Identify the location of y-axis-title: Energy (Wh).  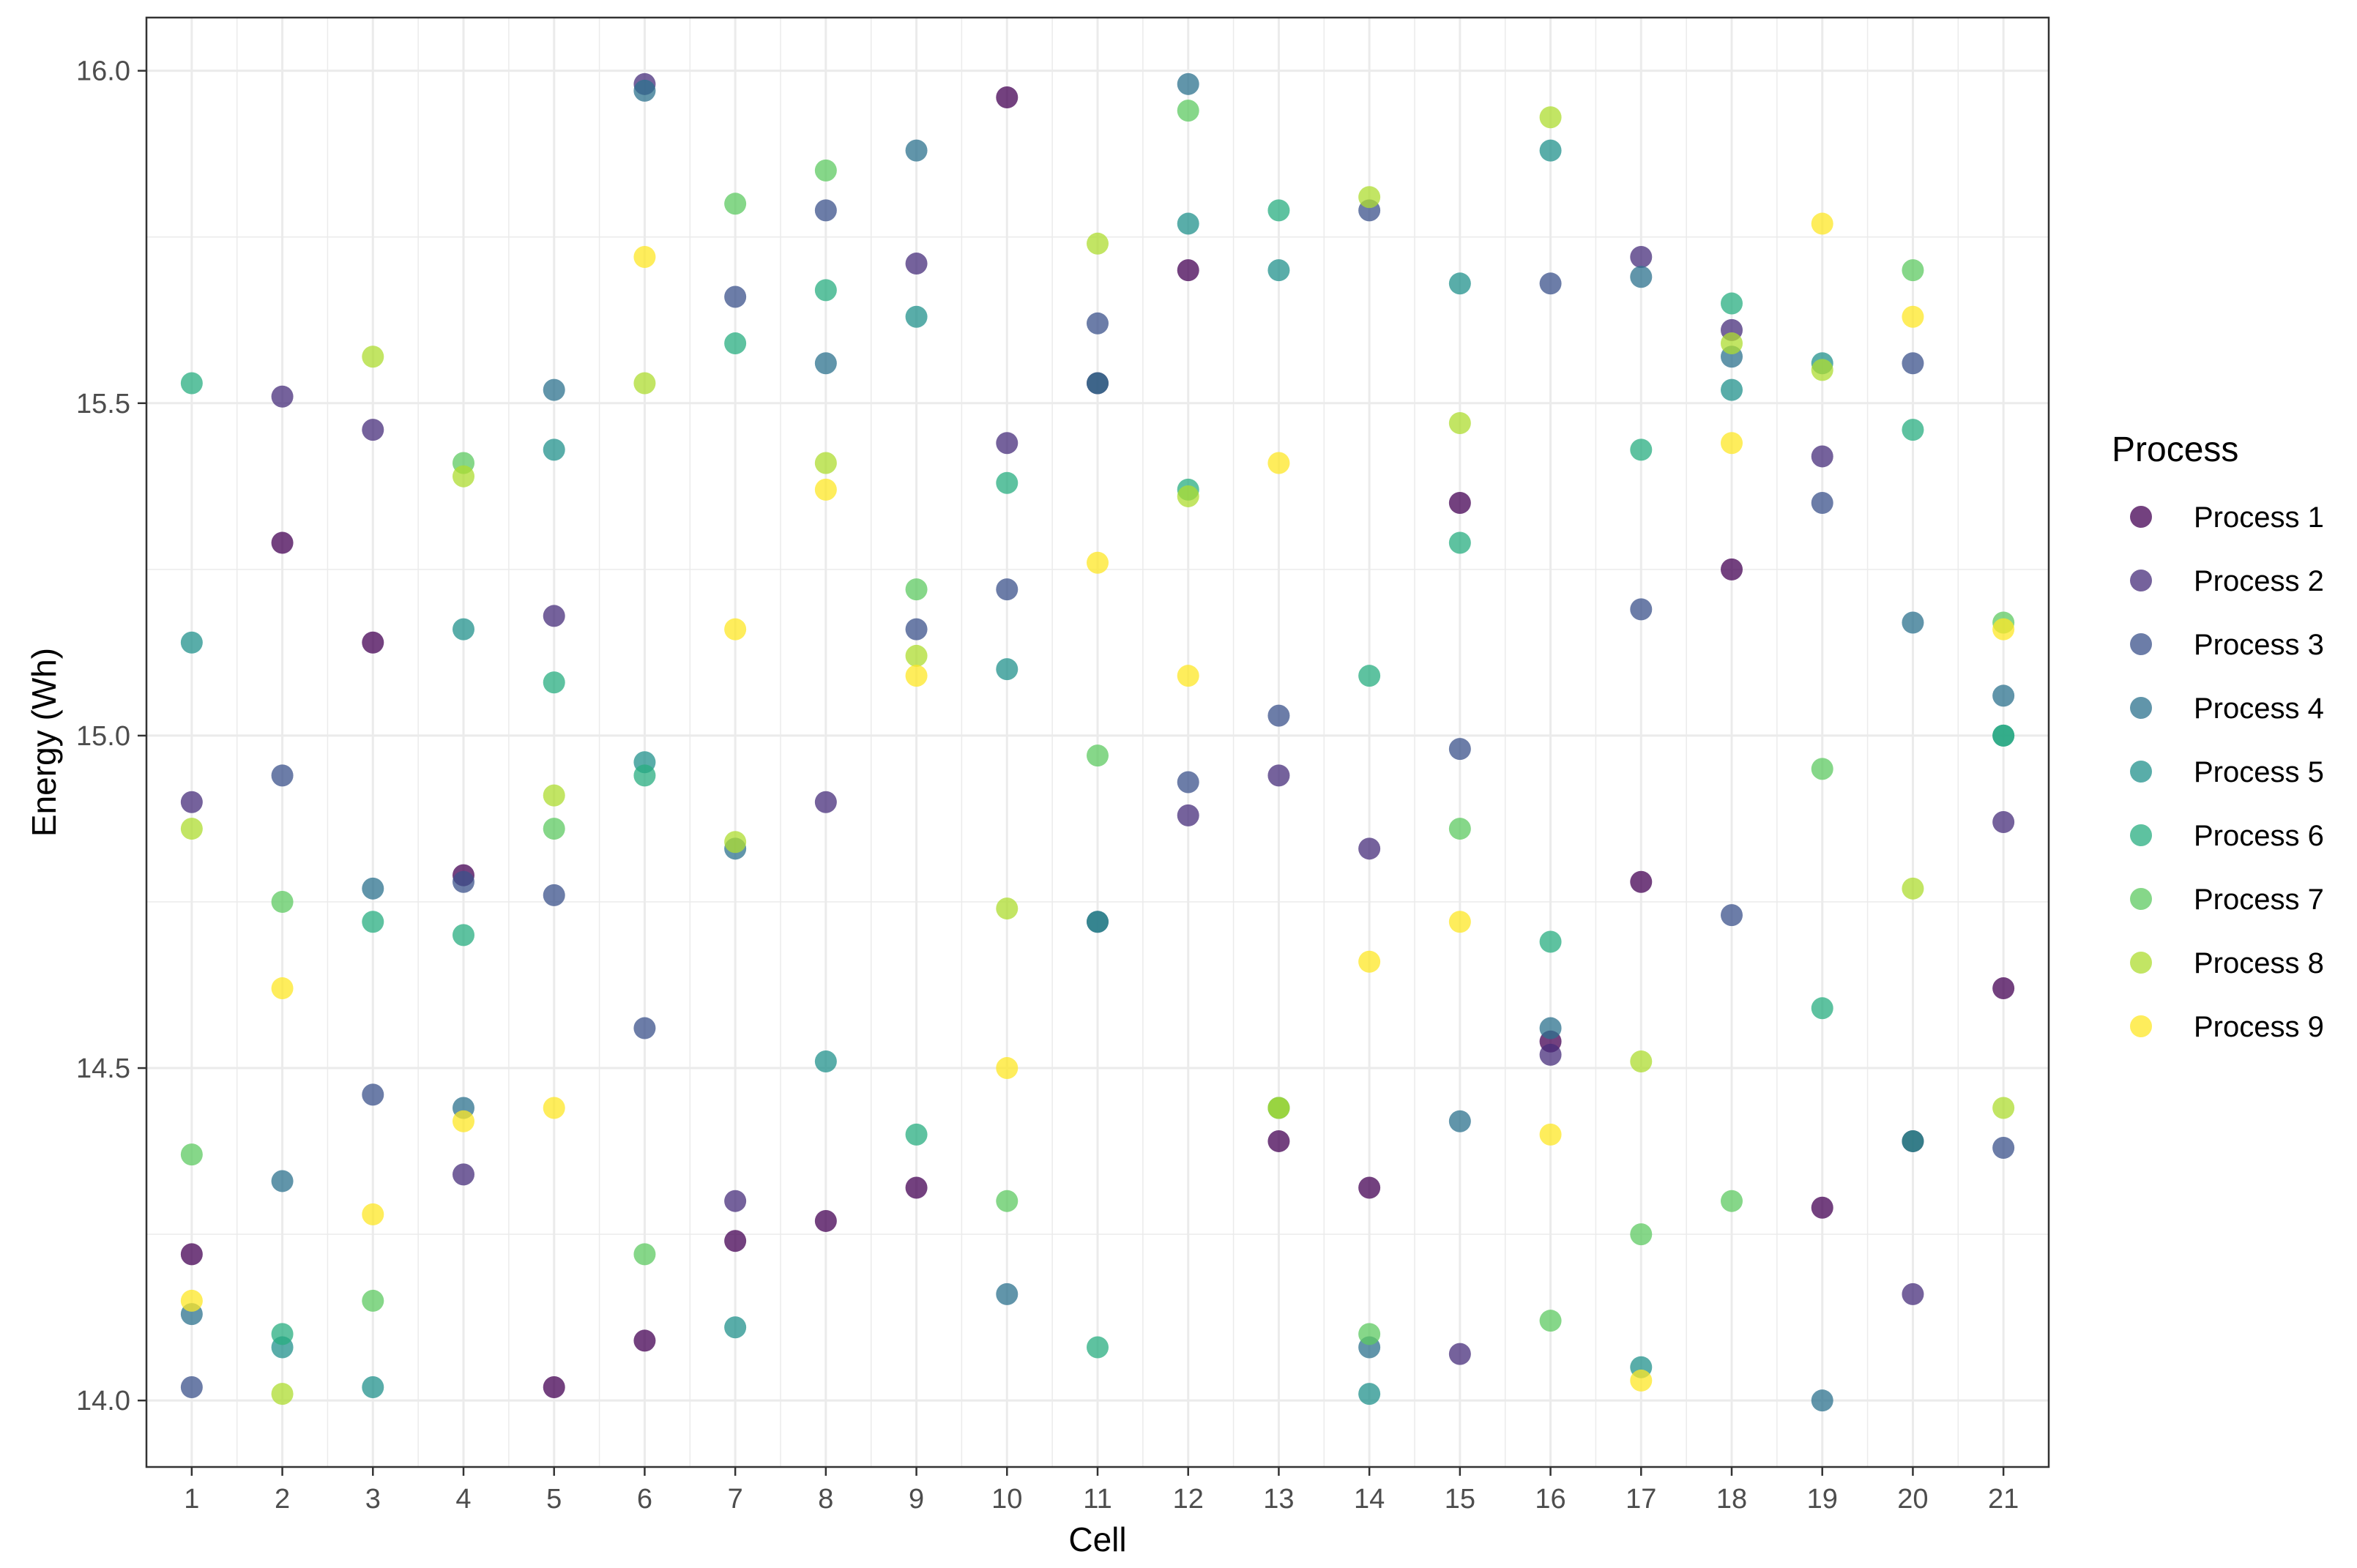
(44, 742).